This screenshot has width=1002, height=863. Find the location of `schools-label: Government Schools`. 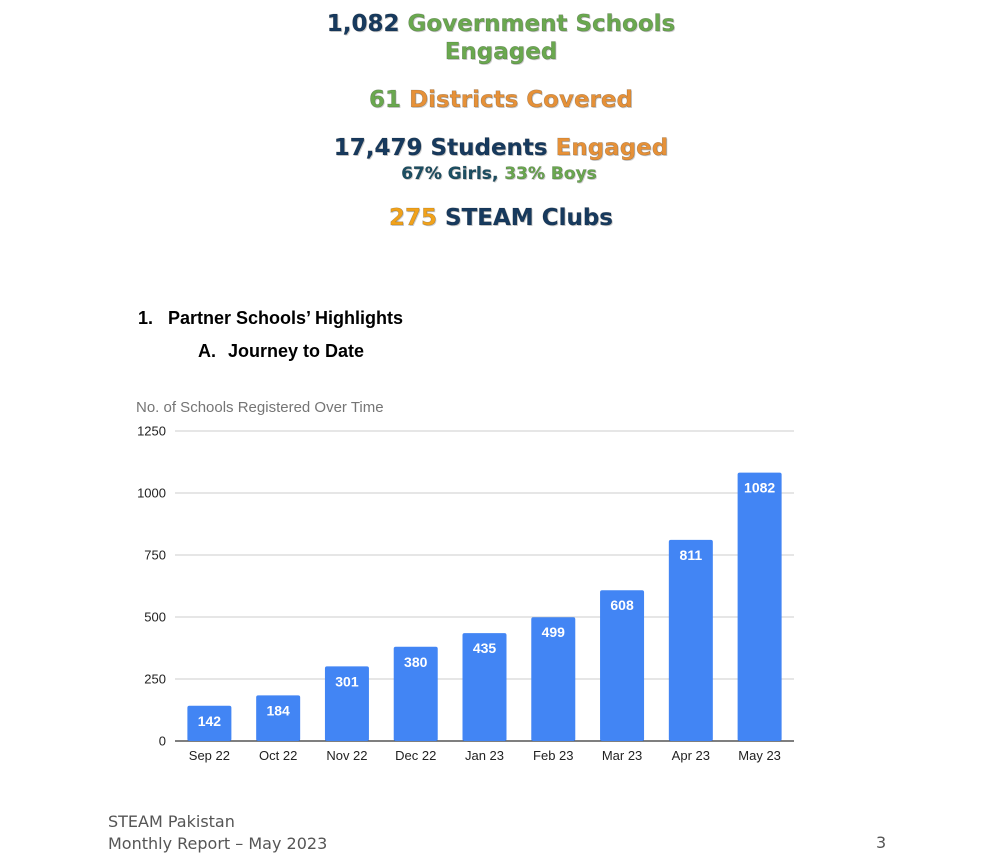

schools-label: Government Schools is located at coordinates (541, 24).